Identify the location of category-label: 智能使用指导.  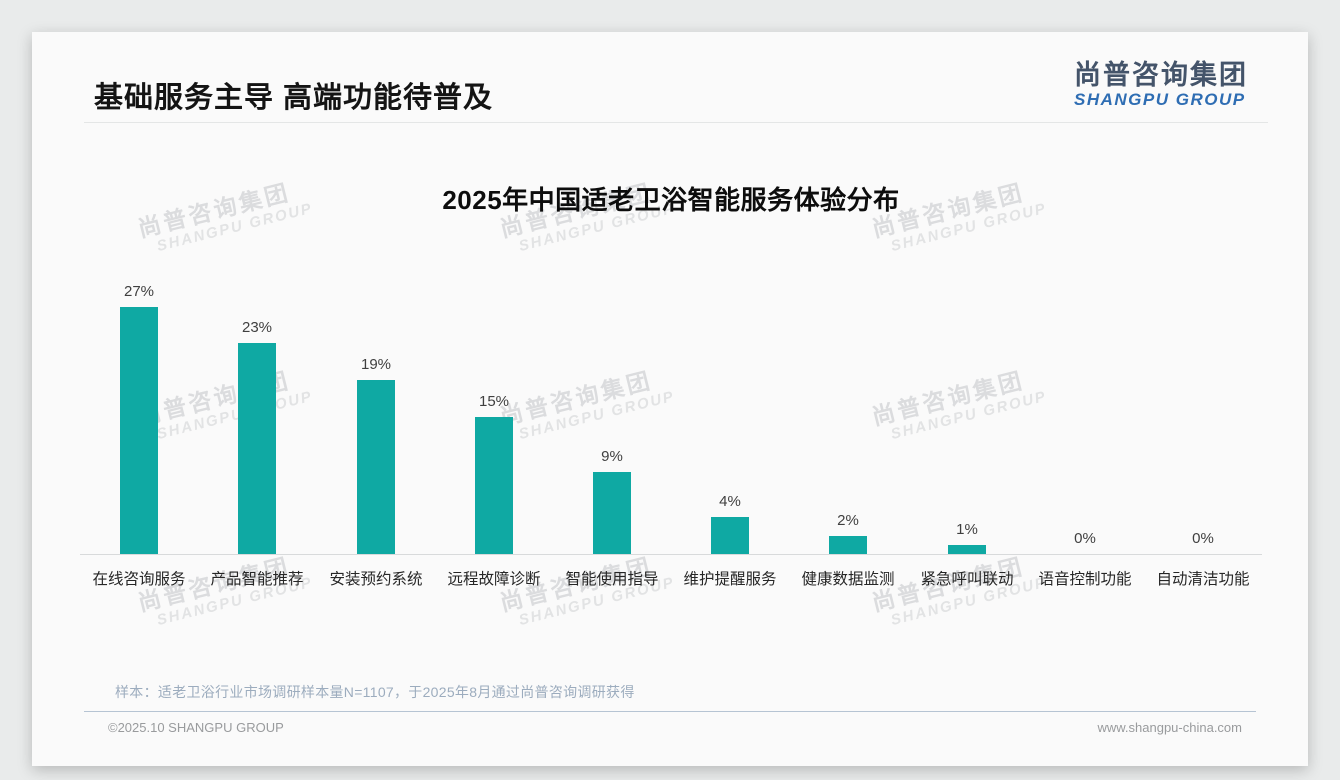
(612, 579).